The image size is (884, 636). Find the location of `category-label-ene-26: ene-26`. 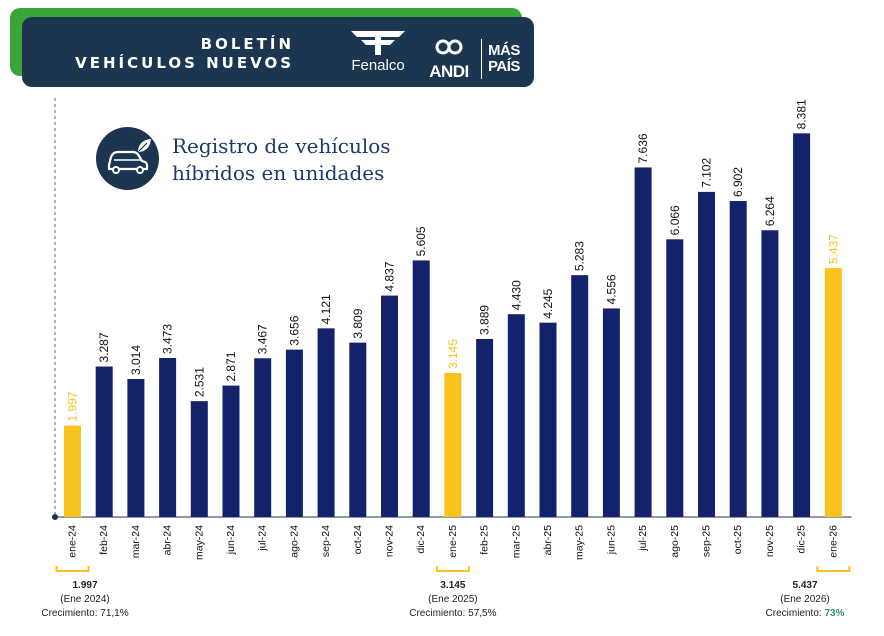

category-label-ene-26: ene-26 is located at coordinates (833, 541).